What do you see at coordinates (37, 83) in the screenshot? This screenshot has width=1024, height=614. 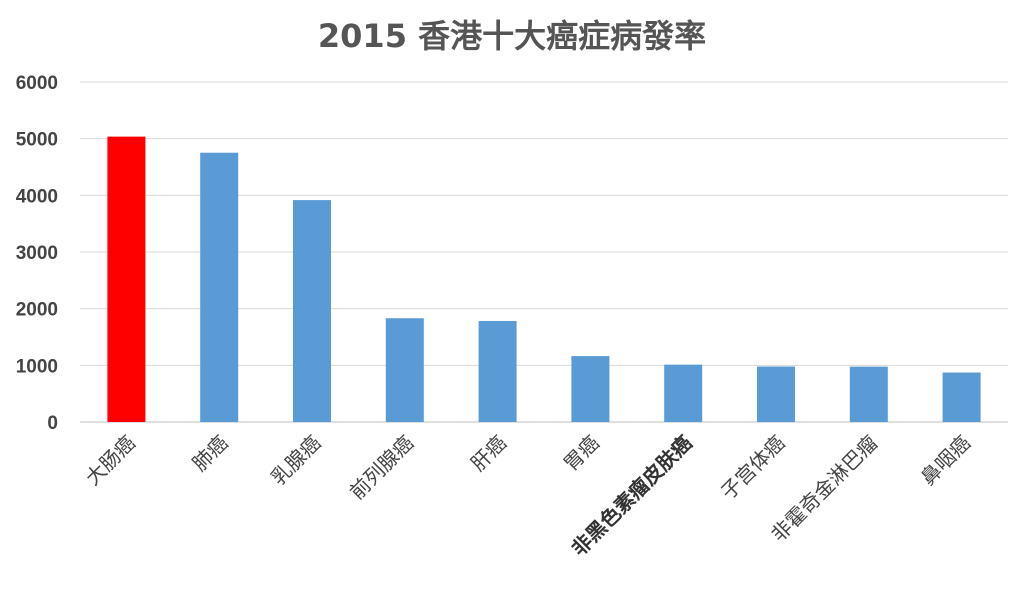 I see `y-tick-label: 6000` at bounding box center [37, 83].